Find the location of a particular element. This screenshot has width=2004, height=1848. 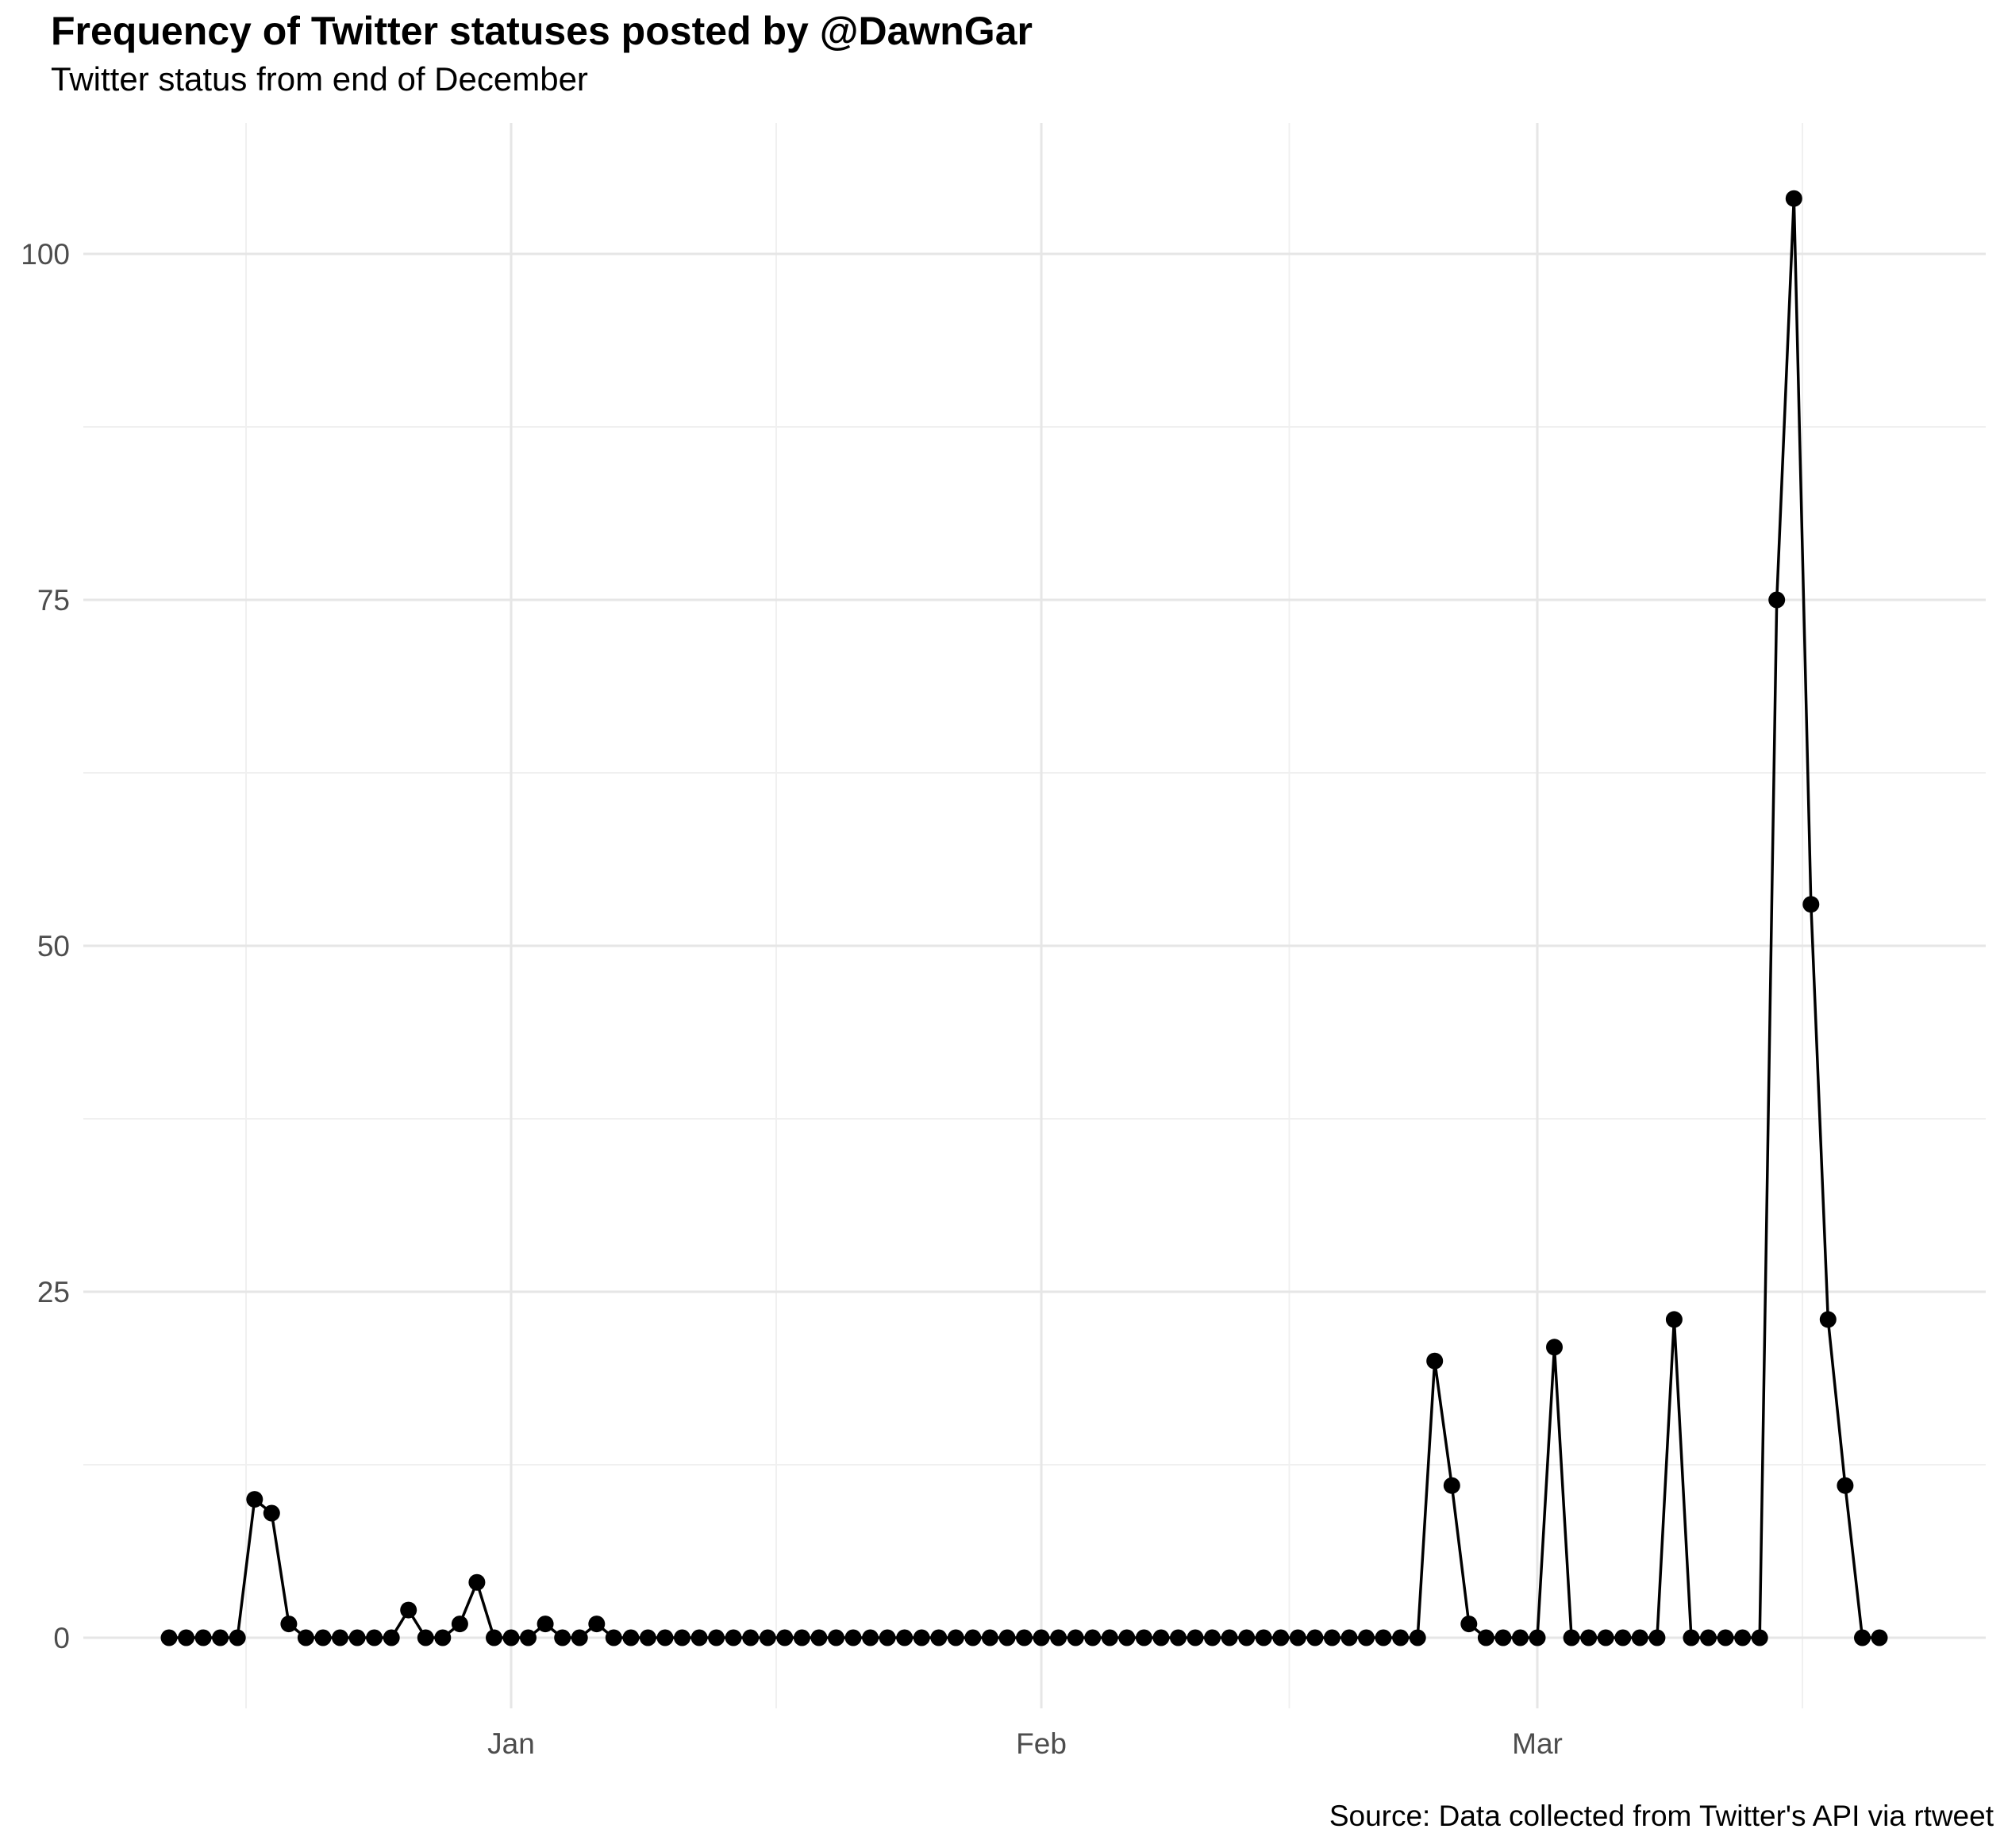

y-axis-tick-label: 0 is located at coordinates (62, 1638).